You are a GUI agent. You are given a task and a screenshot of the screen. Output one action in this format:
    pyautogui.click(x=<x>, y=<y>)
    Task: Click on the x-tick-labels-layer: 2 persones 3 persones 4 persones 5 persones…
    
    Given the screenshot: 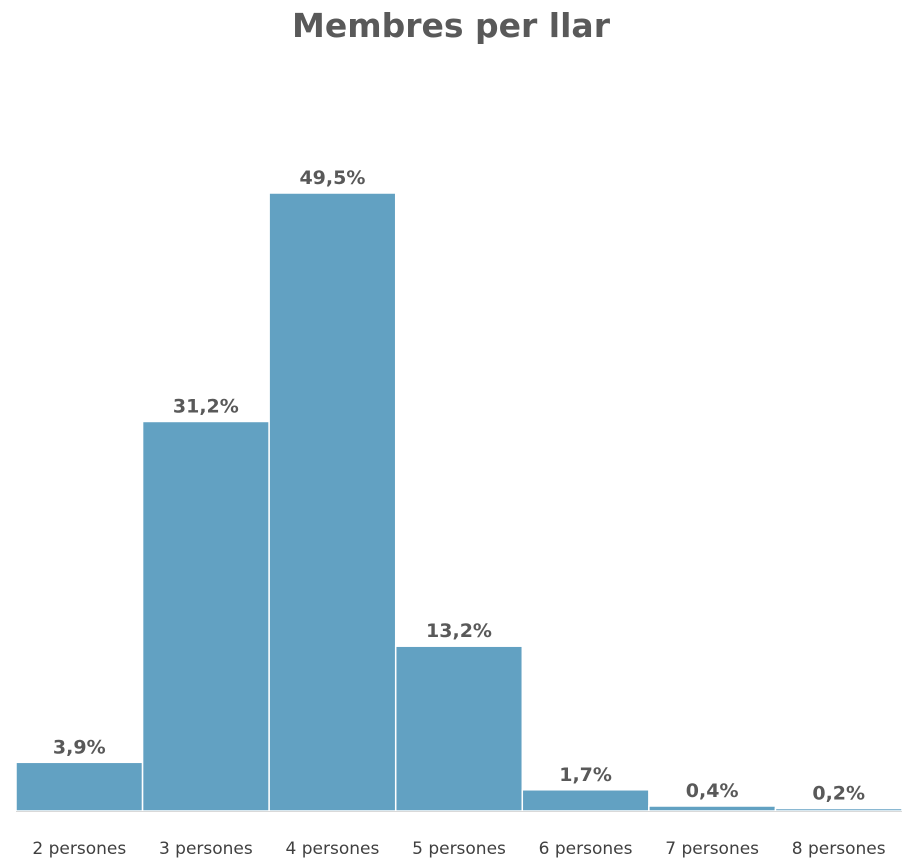 What is the action you would take?
    pyautogui.click(x=458, y=848)
    